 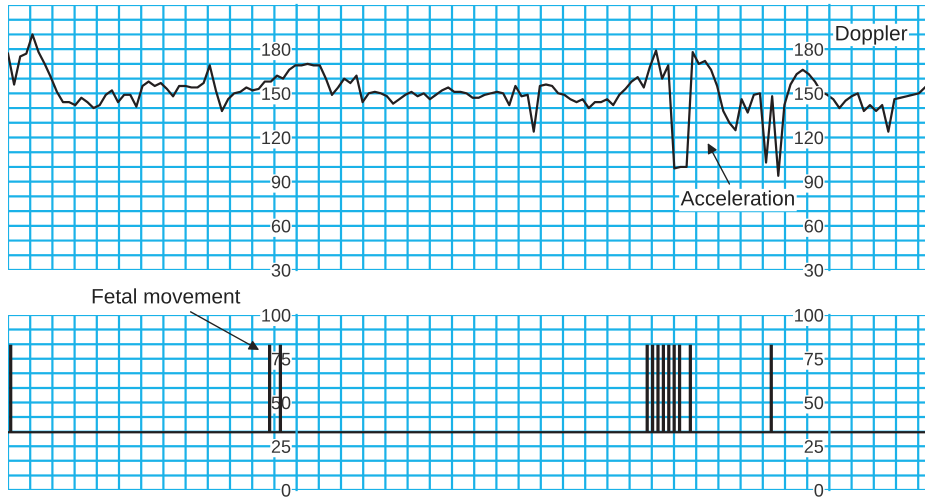 What do you see at coordinates (814, 359) in the screenshot?
I see `y2-tick-label: 75` at bounding box center [814, 359].